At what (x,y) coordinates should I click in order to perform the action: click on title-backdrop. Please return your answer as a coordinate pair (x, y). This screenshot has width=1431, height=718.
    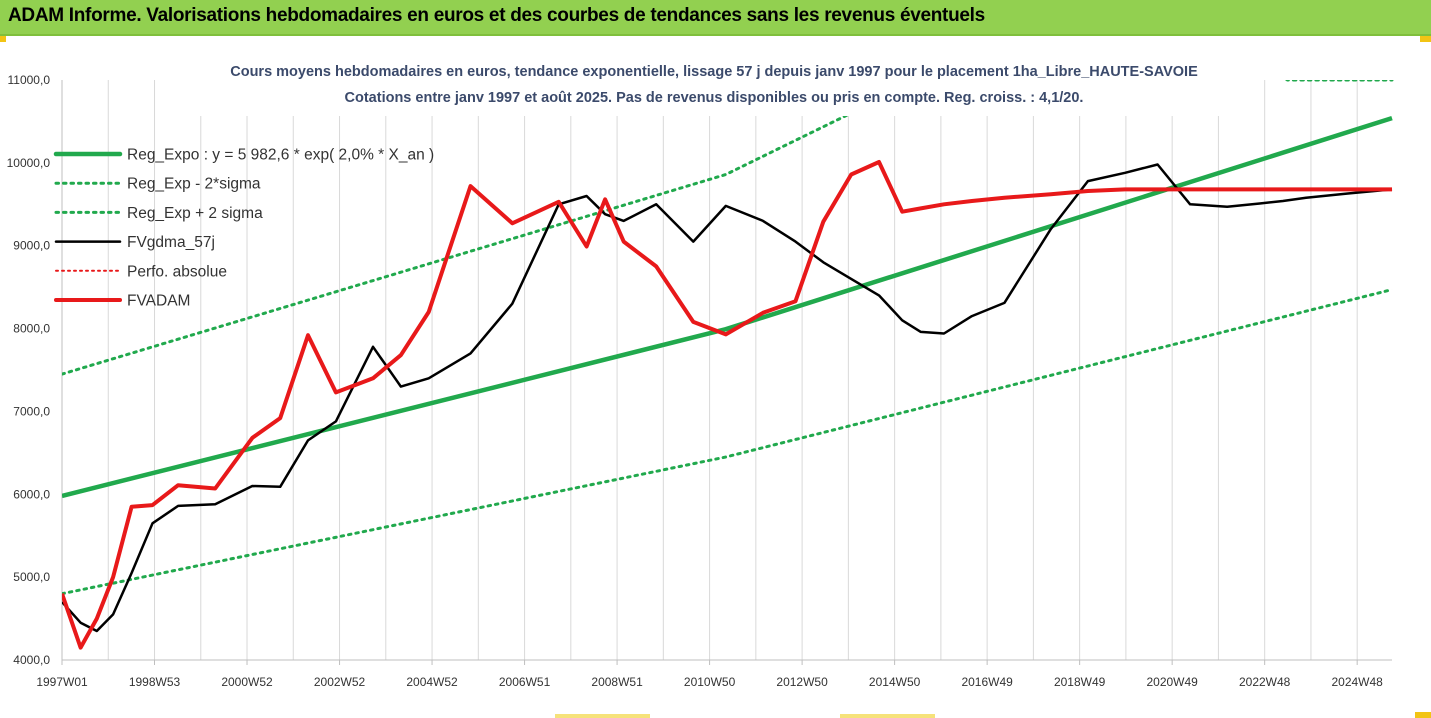
    Looking at the image, I should click on (714, 86).